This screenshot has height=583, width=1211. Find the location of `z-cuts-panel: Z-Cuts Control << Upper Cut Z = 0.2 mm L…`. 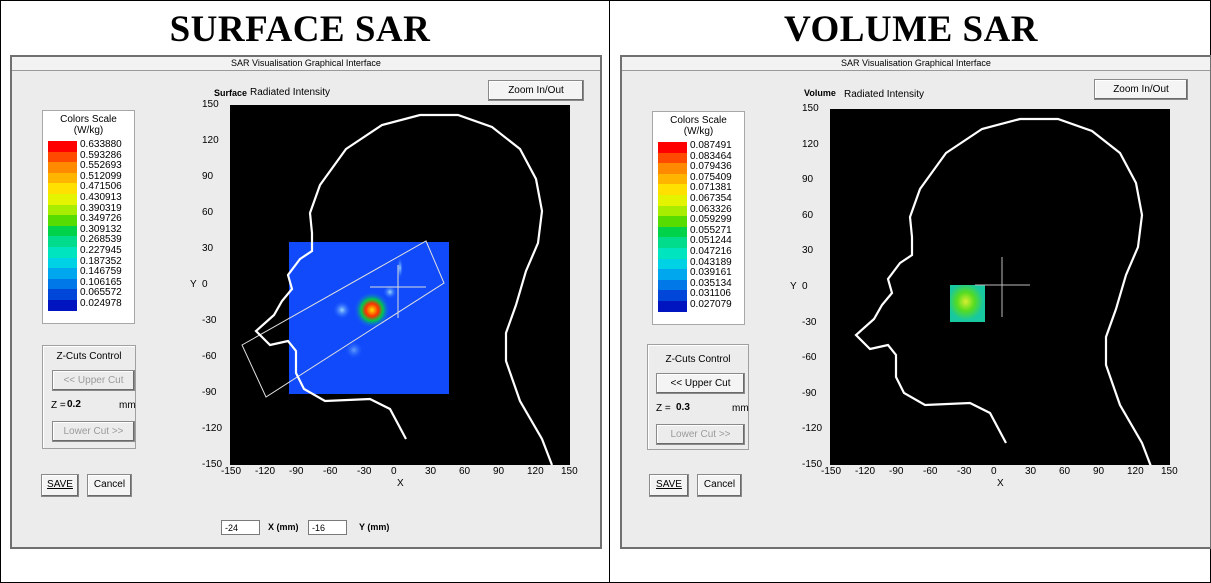

z-cuts-panel: Z-Cuts Control << Upper Cut Z = 0.2 mm L… is located at coordinates (89, 397).